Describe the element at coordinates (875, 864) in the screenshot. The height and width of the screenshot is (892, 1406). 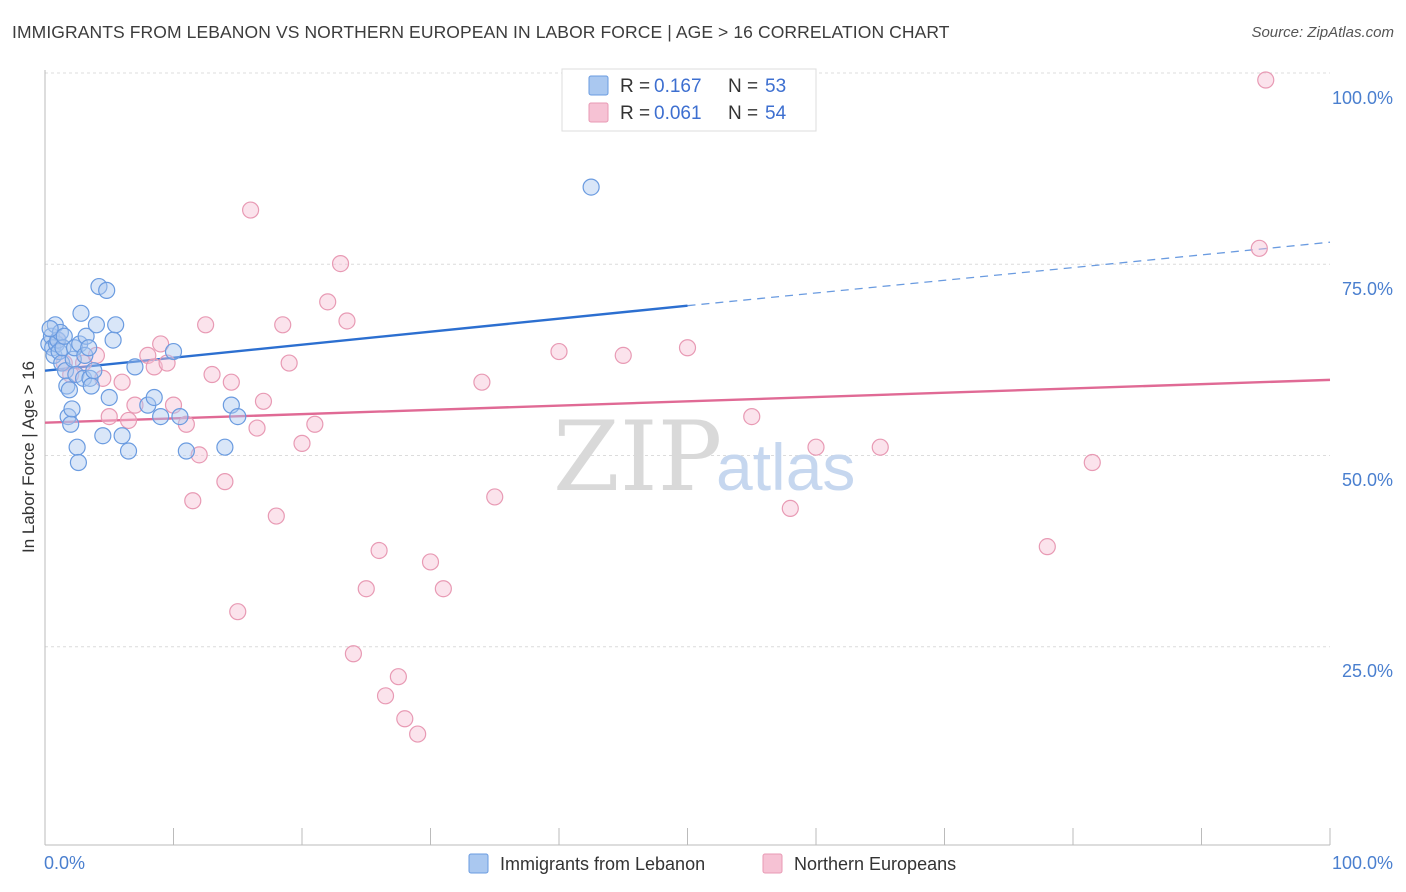
I see `bottom-legend-label-northern-europeans: Northern Europeans` at that location.